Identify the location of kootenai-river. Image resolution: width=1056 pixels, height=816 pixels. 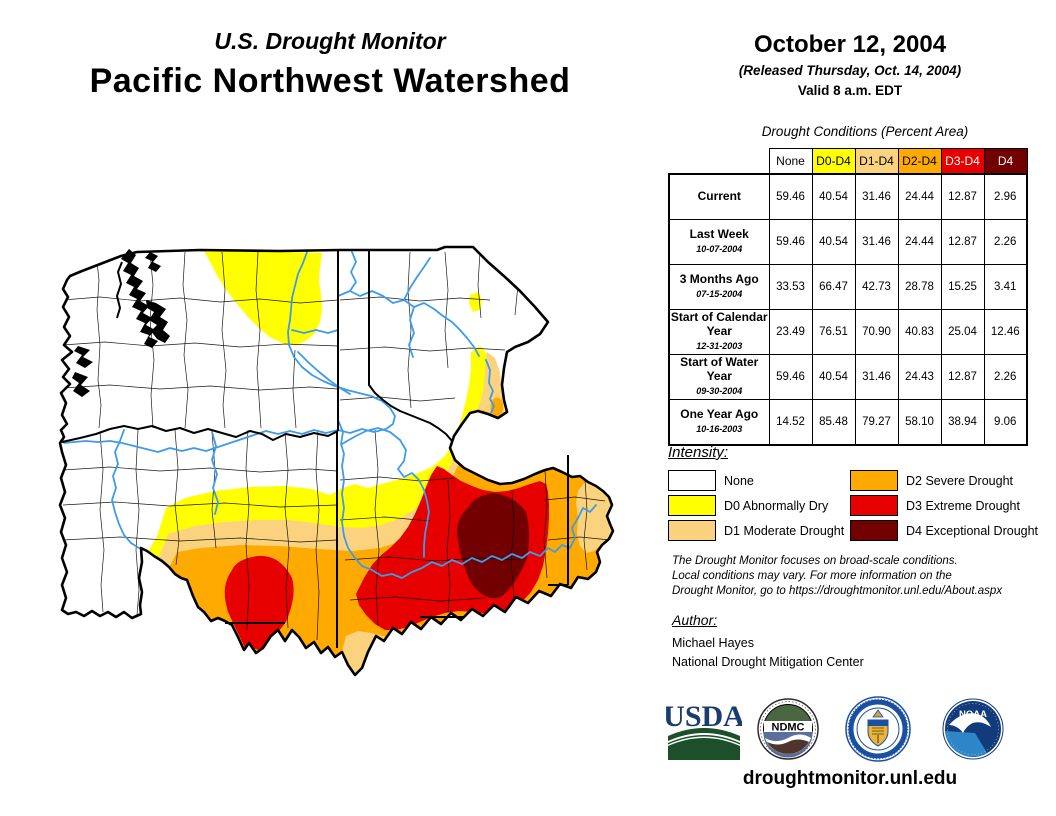
(353, 271).